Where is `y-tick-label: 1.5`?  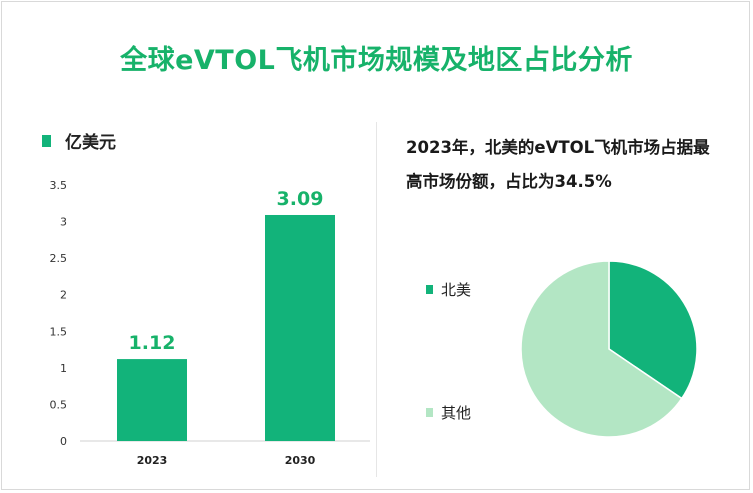 y-tick-label: 1.5 is located at coordinates (59, 331).